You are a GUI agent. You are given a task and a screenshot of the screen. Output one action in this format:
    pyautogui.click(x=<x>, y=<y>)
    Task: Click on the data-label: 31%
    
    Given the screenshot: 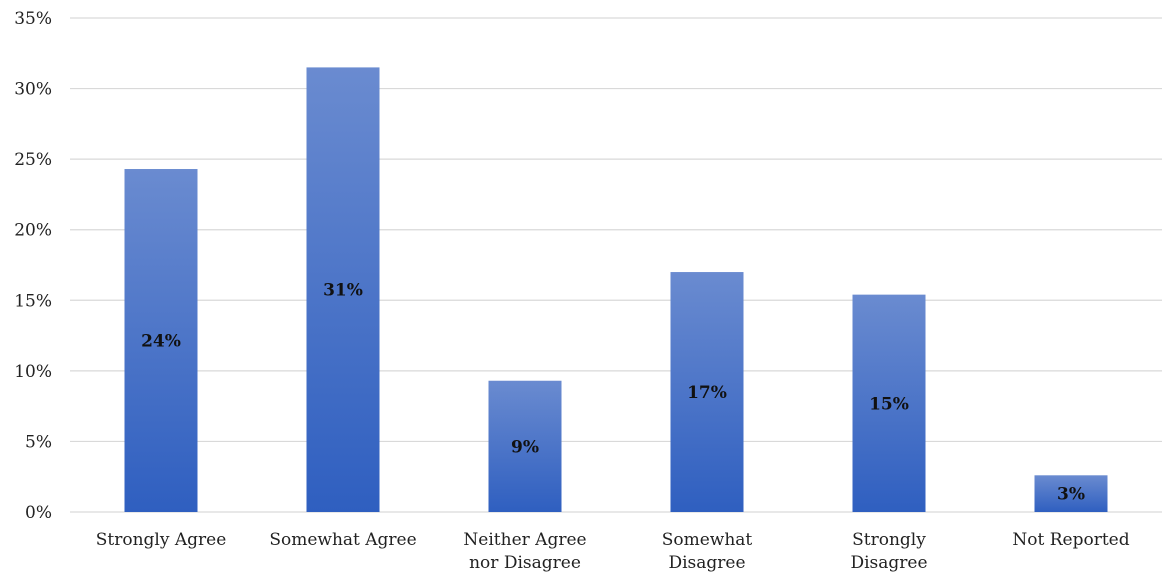 What is the action you would take?
    pyautogui.click(x=343, y=291)
    